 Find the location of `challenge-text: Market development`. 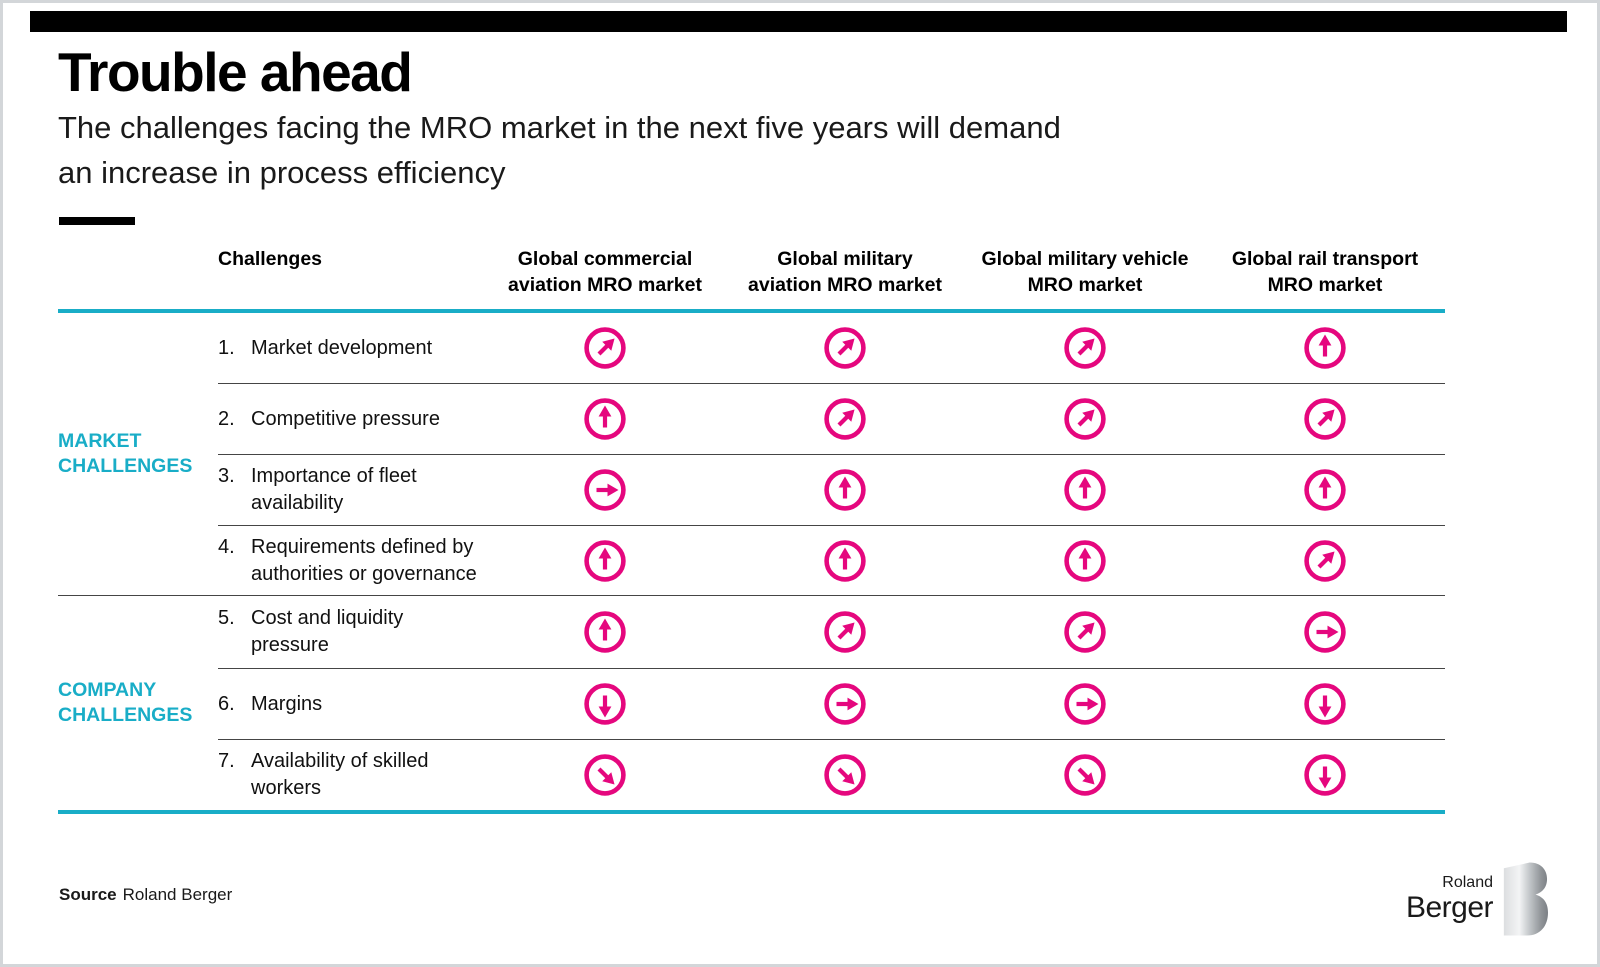

challenge-text: Market development is located at coordinates (342, 347).